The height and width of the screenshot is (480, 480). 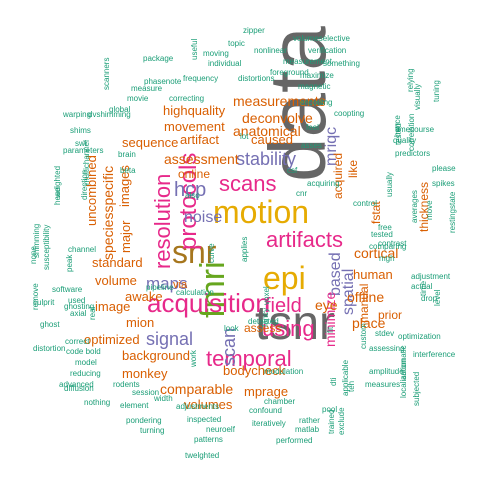 What do you see at coordinates (86, 362) in the screenshot?
I see `cloud-word: model` at bounding box center [86, 362].